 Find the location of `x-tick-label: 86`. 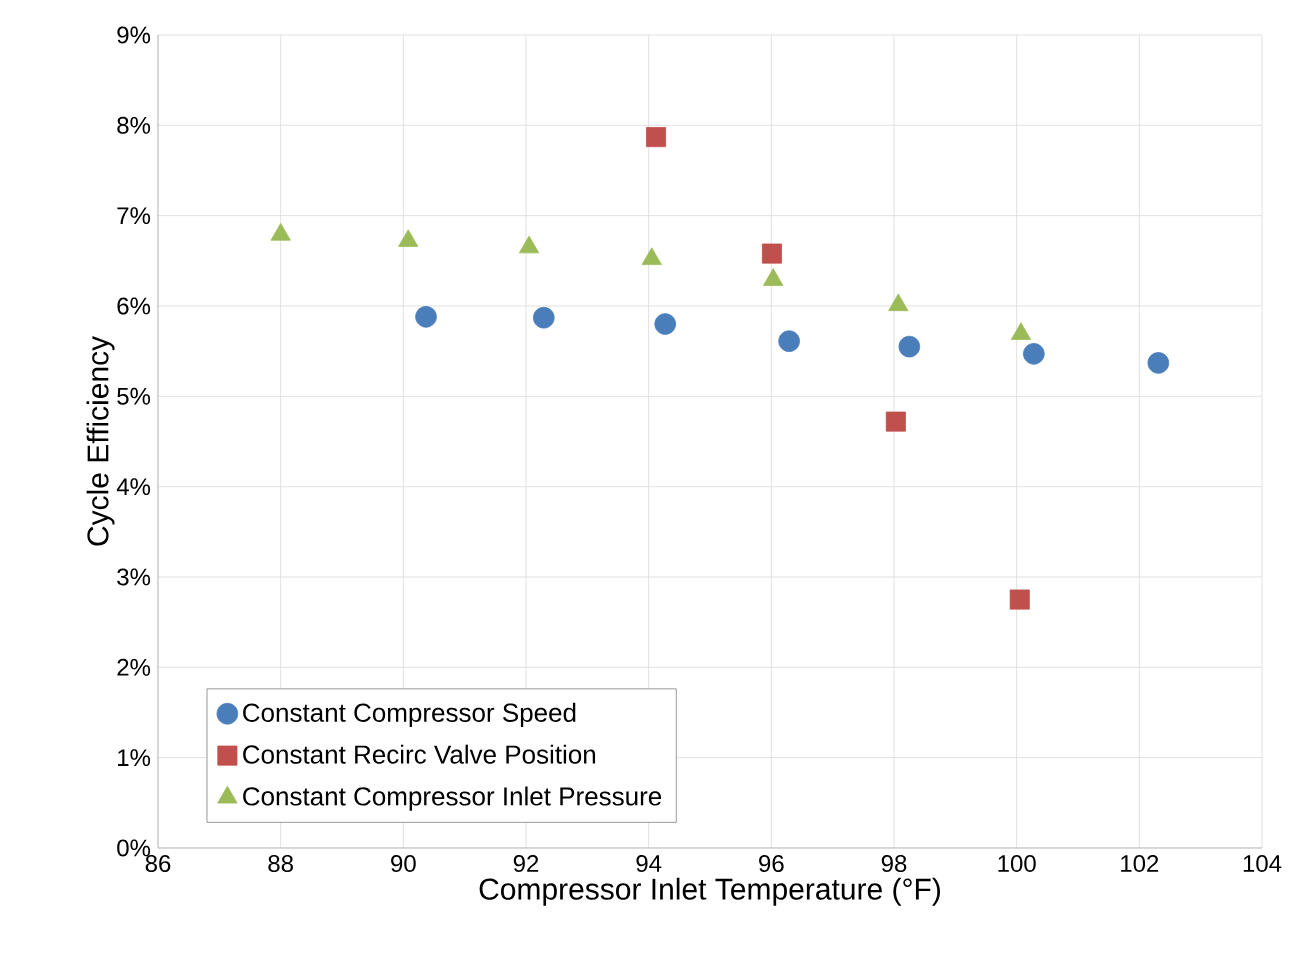

x-tick-label: 86 is located at coordinates (158, 864).